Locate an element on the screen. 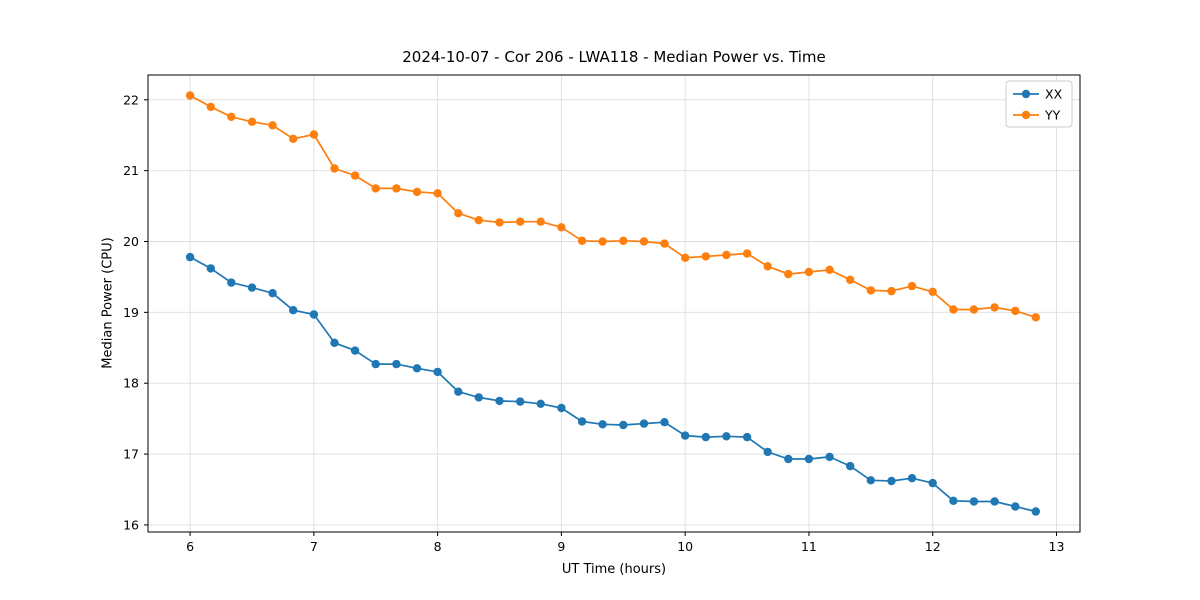 The width and height of the screenshot is (1200, 600). x-tick-label: 13 is located at coordinates (1057, 546).